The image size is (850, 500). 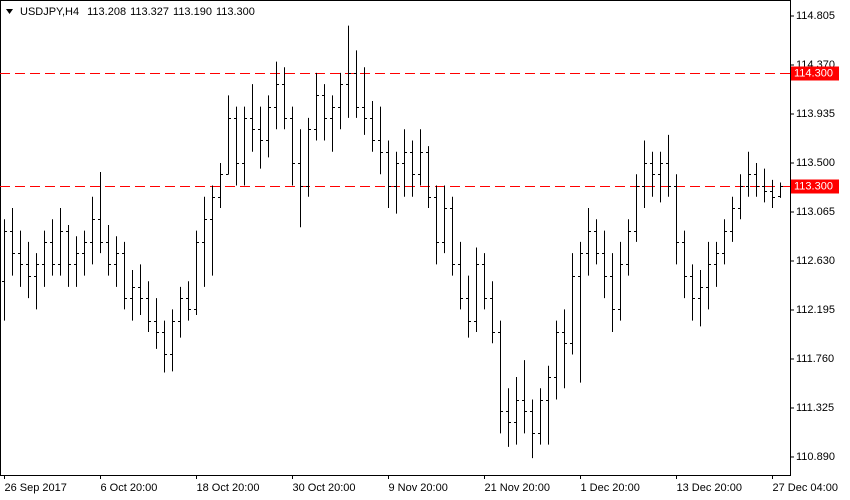 What do you see at coordinates (49, 12) in the screenshot?
I see `symbol-label: USDJPY,H4` at bounding box center [49, 12].